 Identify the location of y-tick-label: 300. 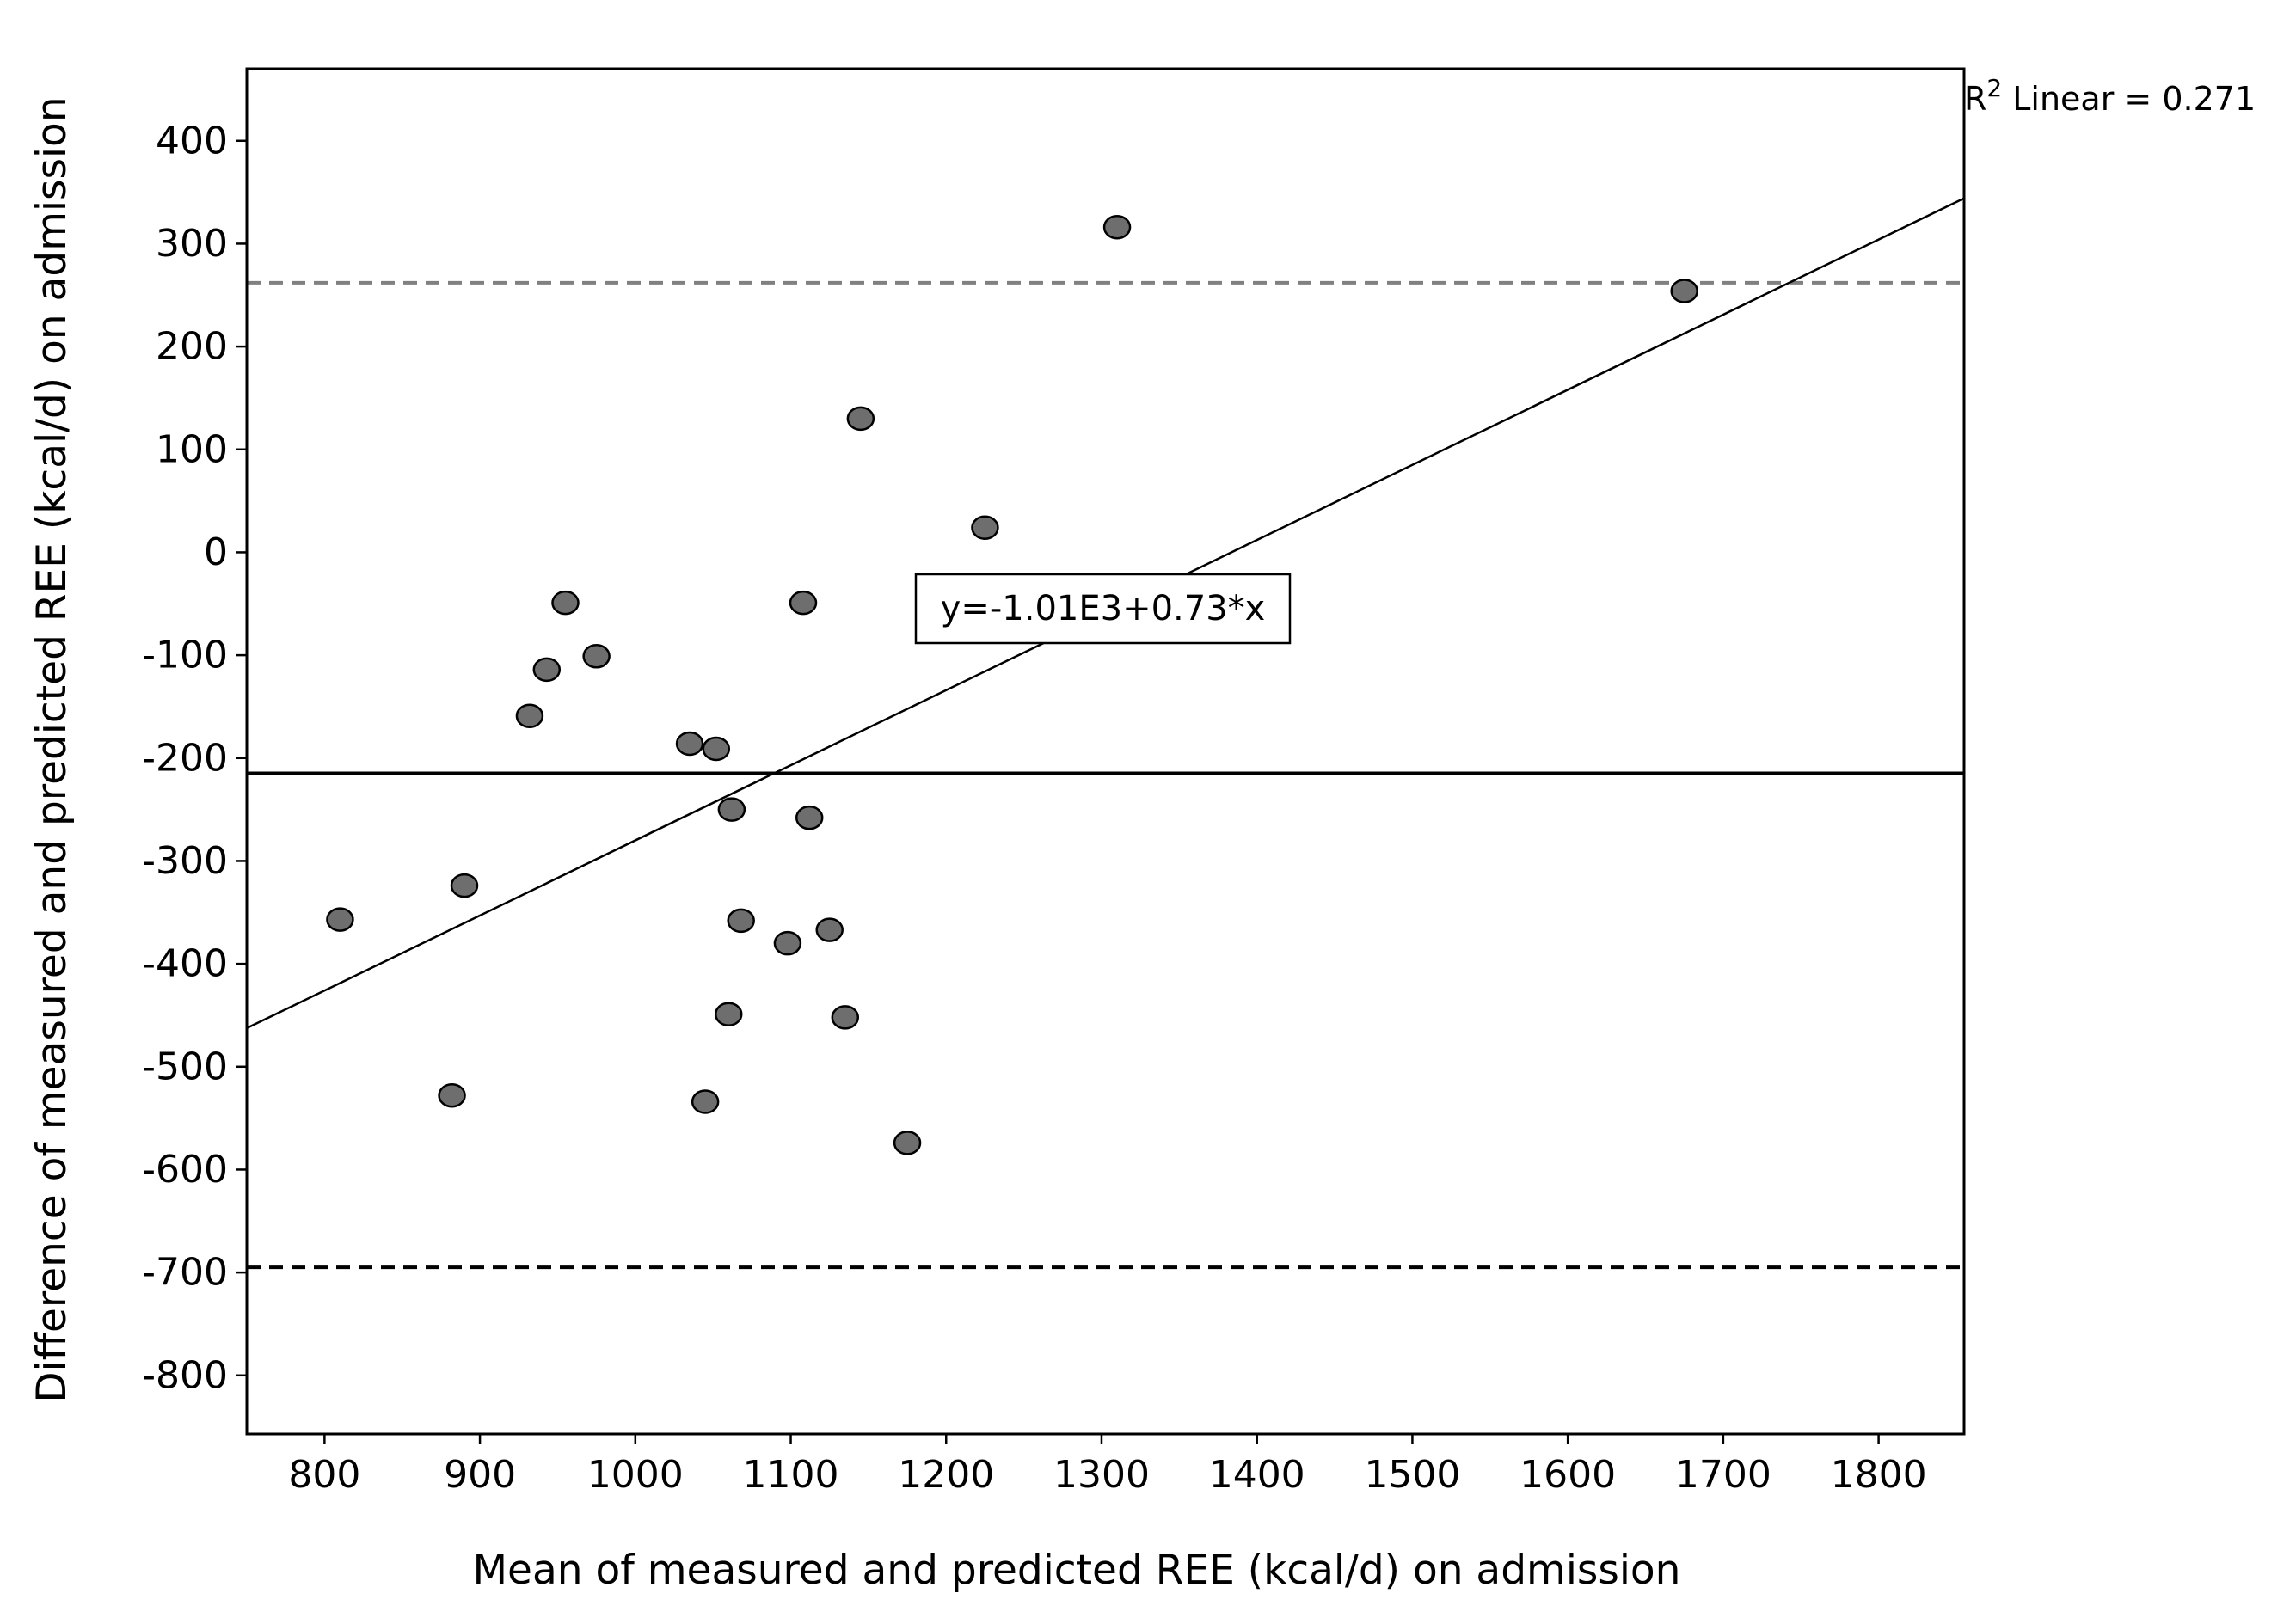
(192, 244).